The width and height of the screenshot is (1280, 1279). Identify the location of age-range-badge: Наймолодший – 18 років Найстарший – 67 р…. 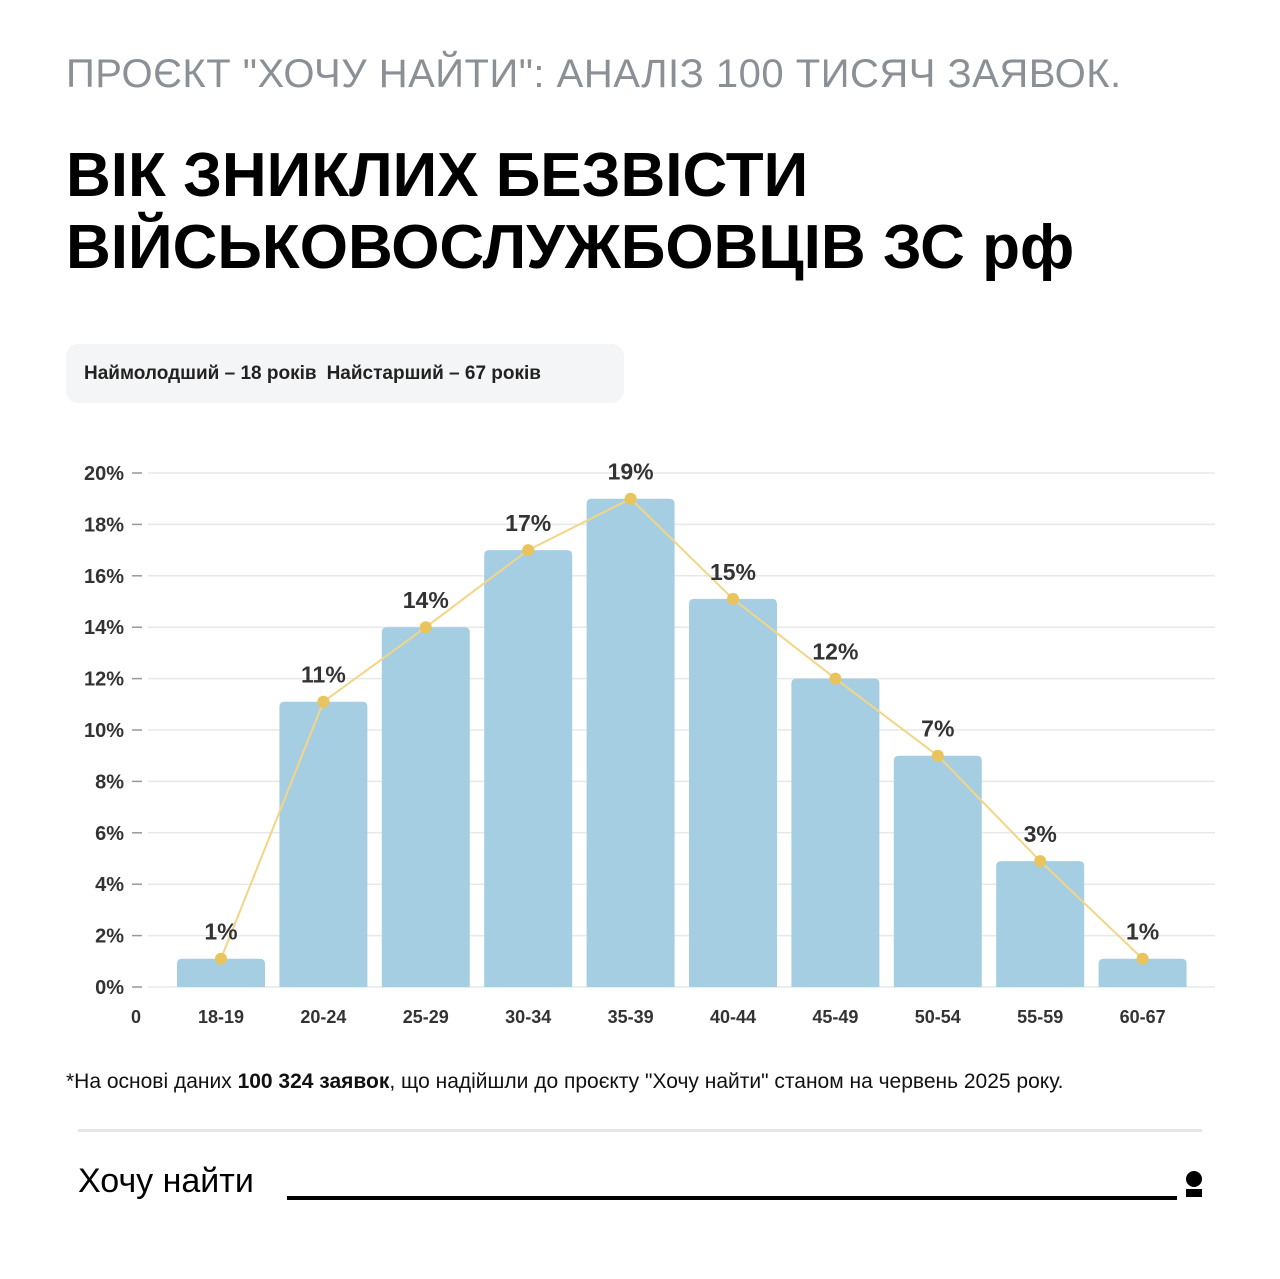
(345, 373).